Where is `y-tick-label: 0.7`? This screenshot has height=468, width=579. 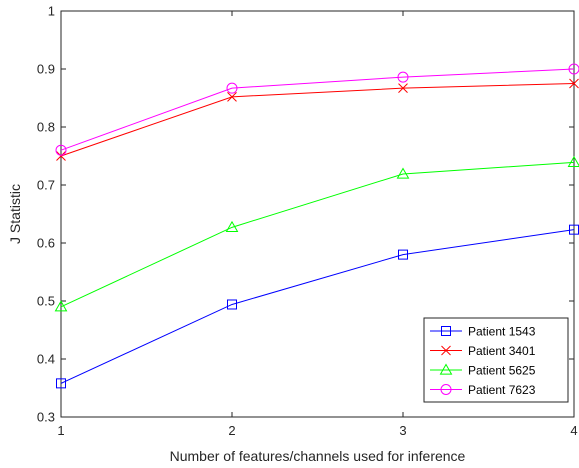 y-tick-label: 0.7 is located at coordinates (46, 185).